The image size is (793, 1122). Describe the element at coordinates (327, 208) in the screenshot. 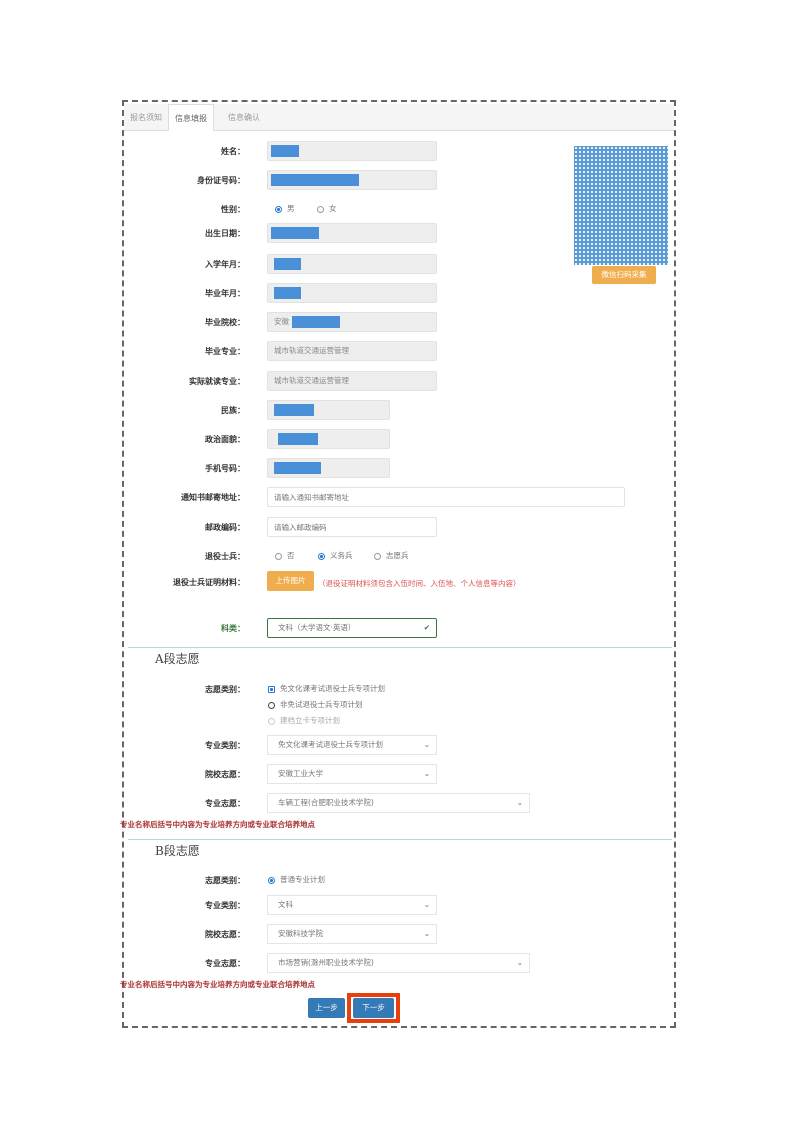

I see `gender-female-radio: 女` at that location.